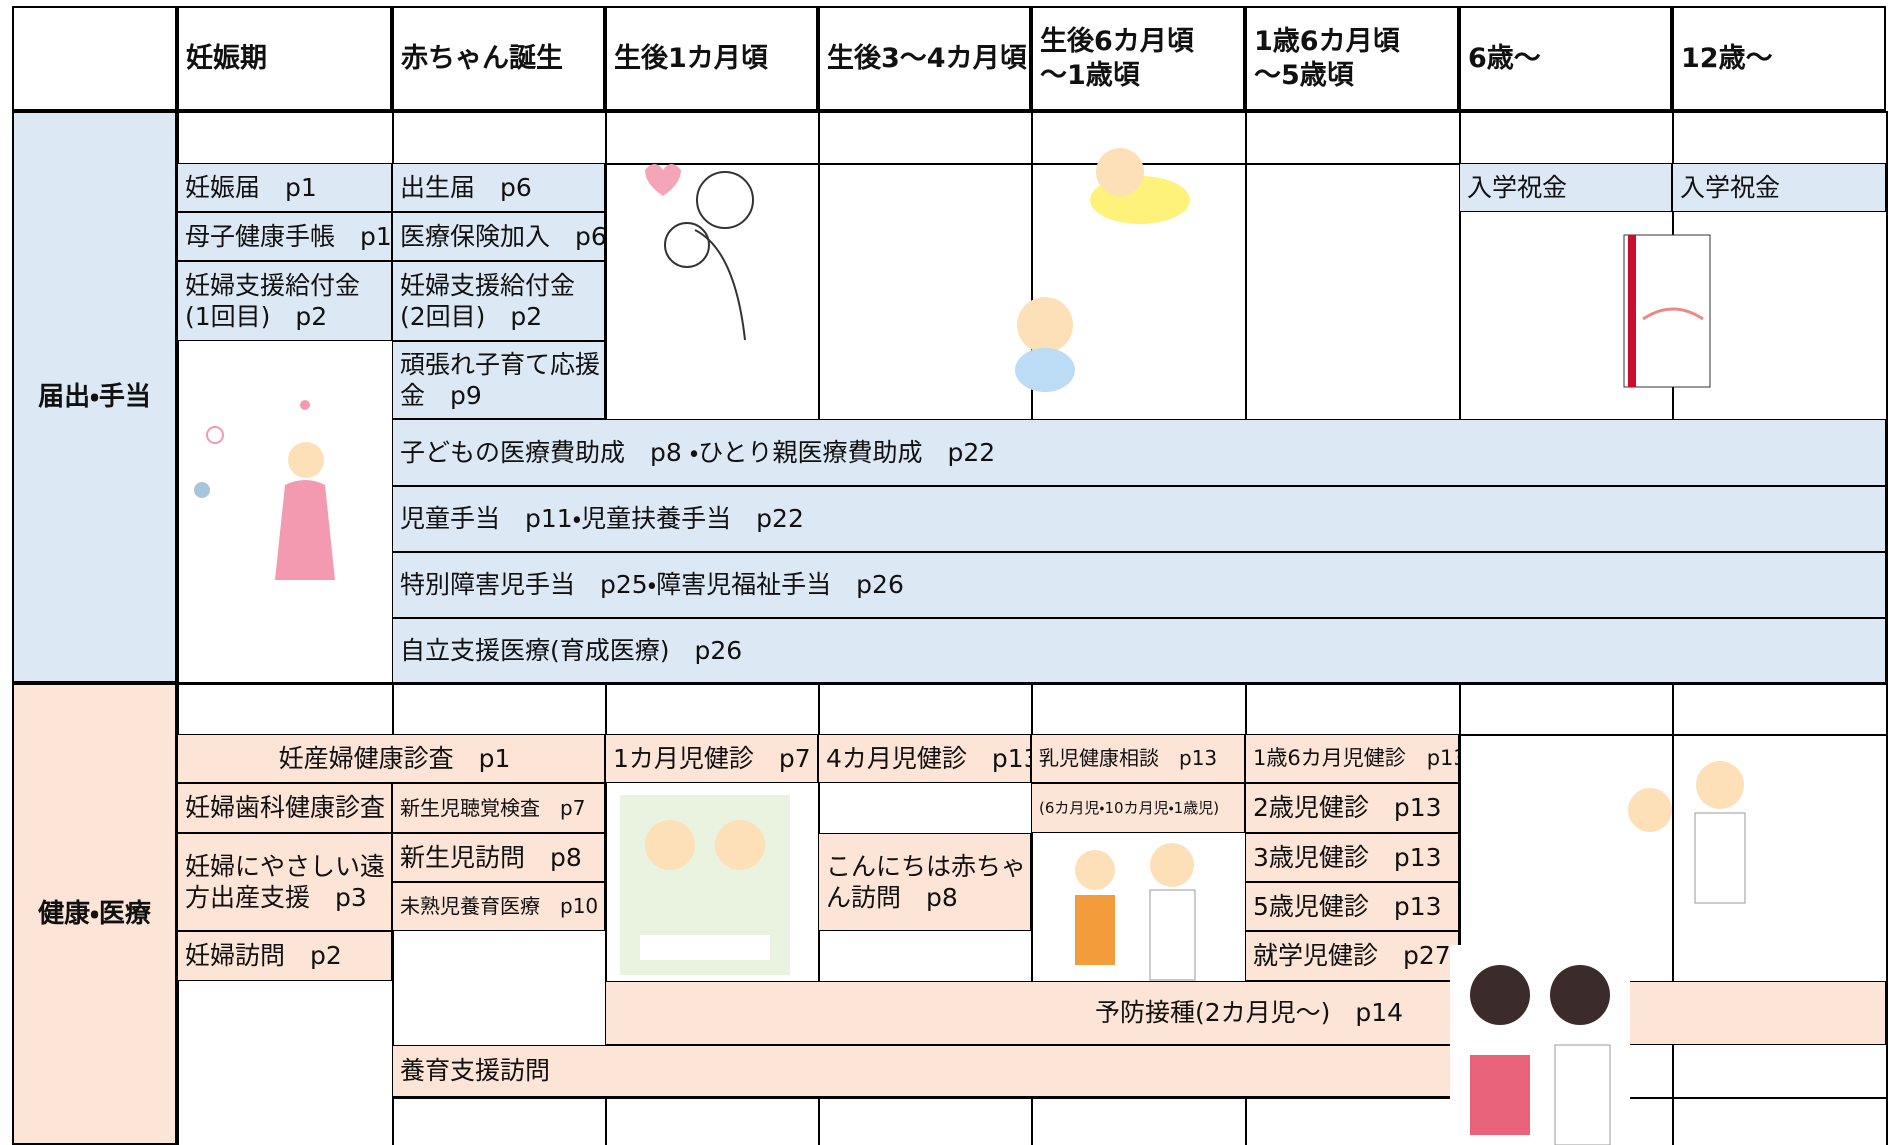 This screenshot has height=1145, width=1890. I want to click on cell-text: 母子健康手帳 p1, so click(288, 236).